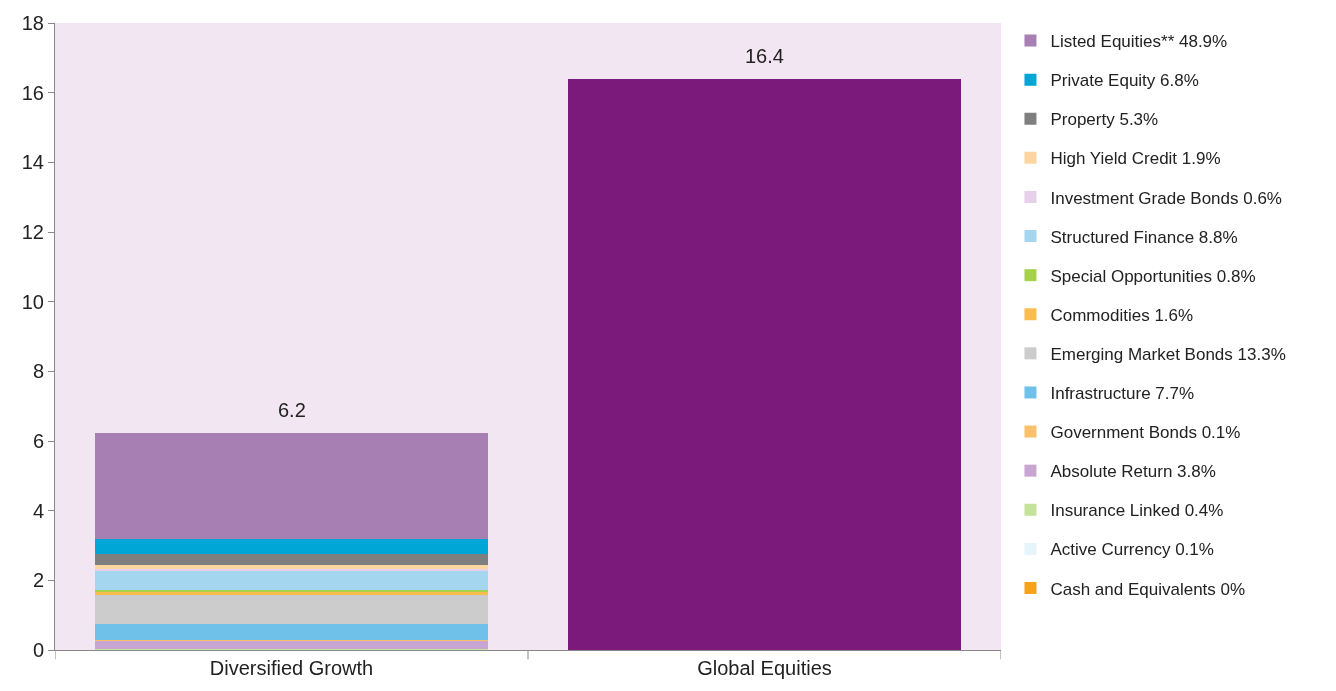 This screenshot has height=691, width=1336. I want to click on legend-label: High Yield Credit 1.9%, so click(1135, 159).